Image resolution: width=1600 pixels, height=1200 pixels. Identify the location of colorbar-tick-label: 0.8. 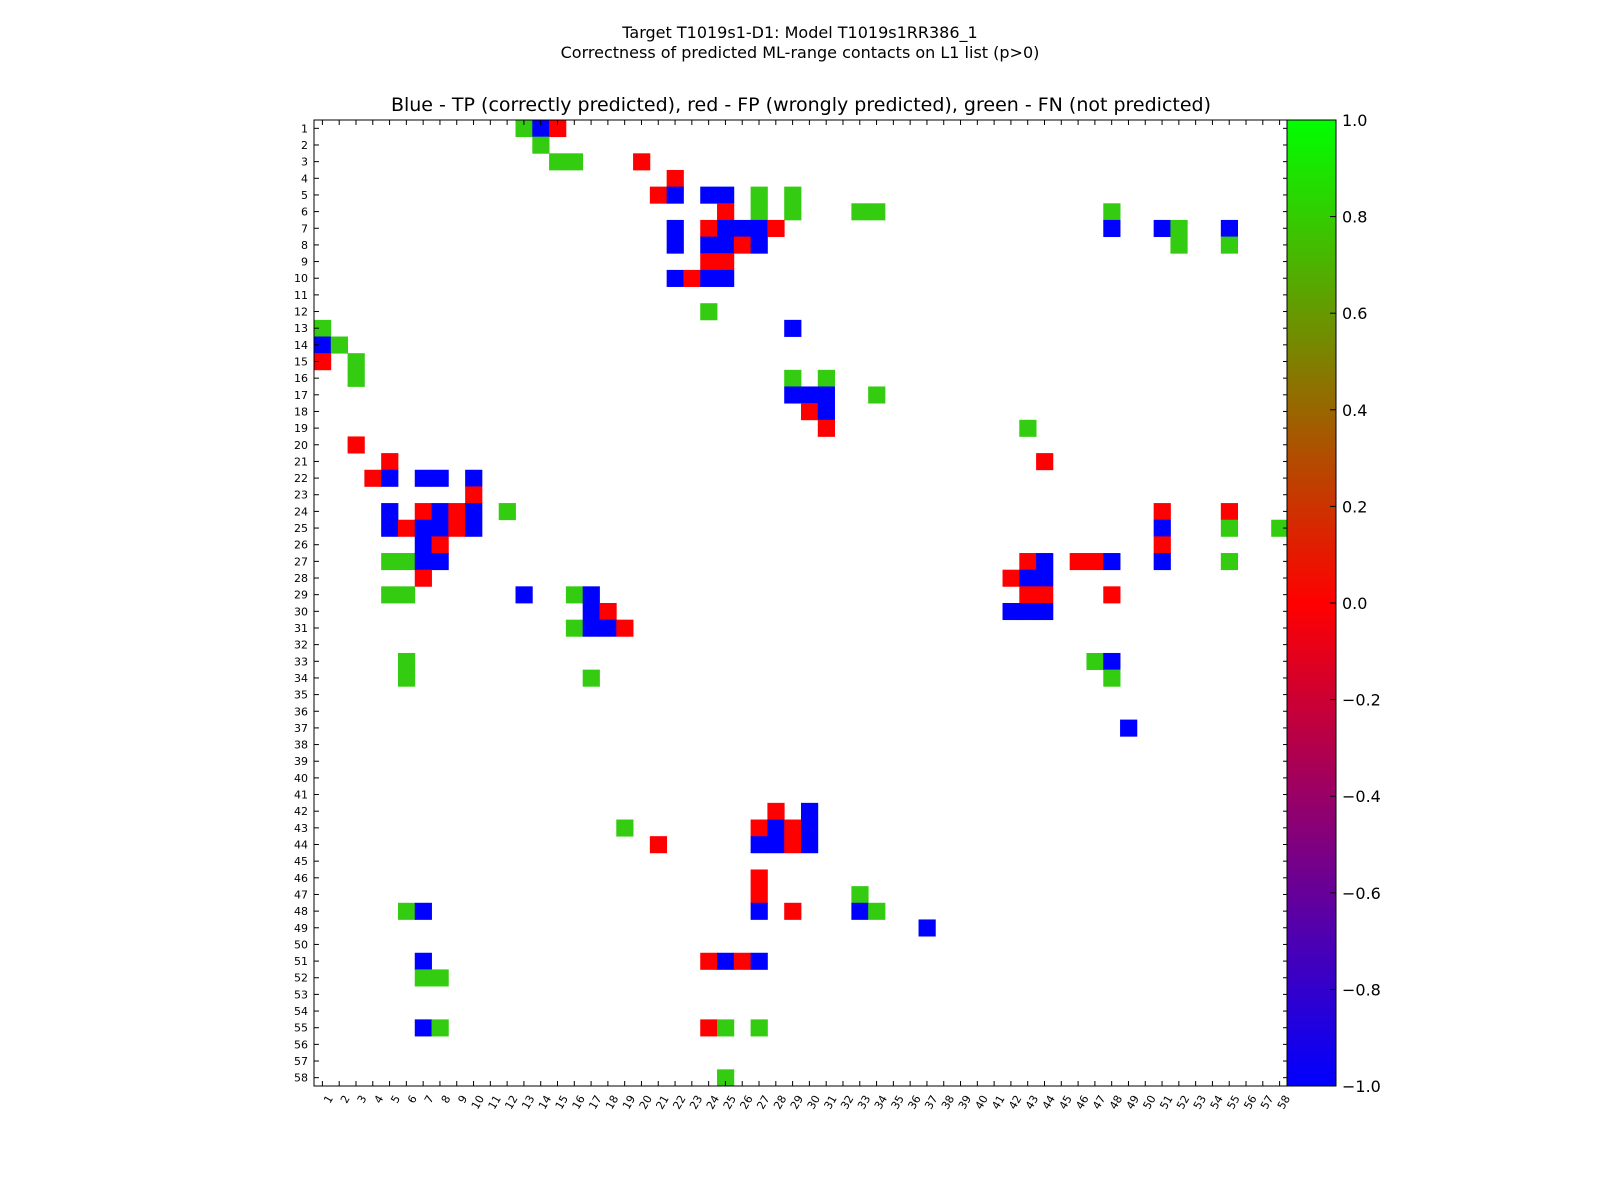
(1354, 217).